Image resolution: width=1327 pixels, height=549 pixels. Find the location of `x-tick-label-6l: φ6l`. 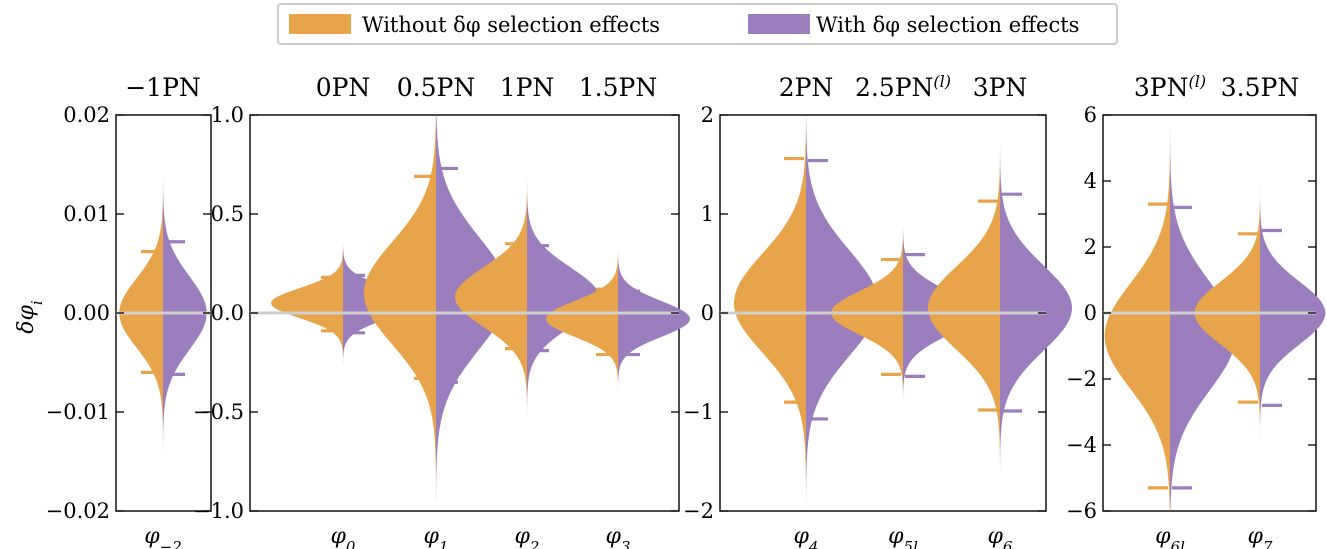

x-tick-label-6l: φ6l is located at coordinates (1170, 536).